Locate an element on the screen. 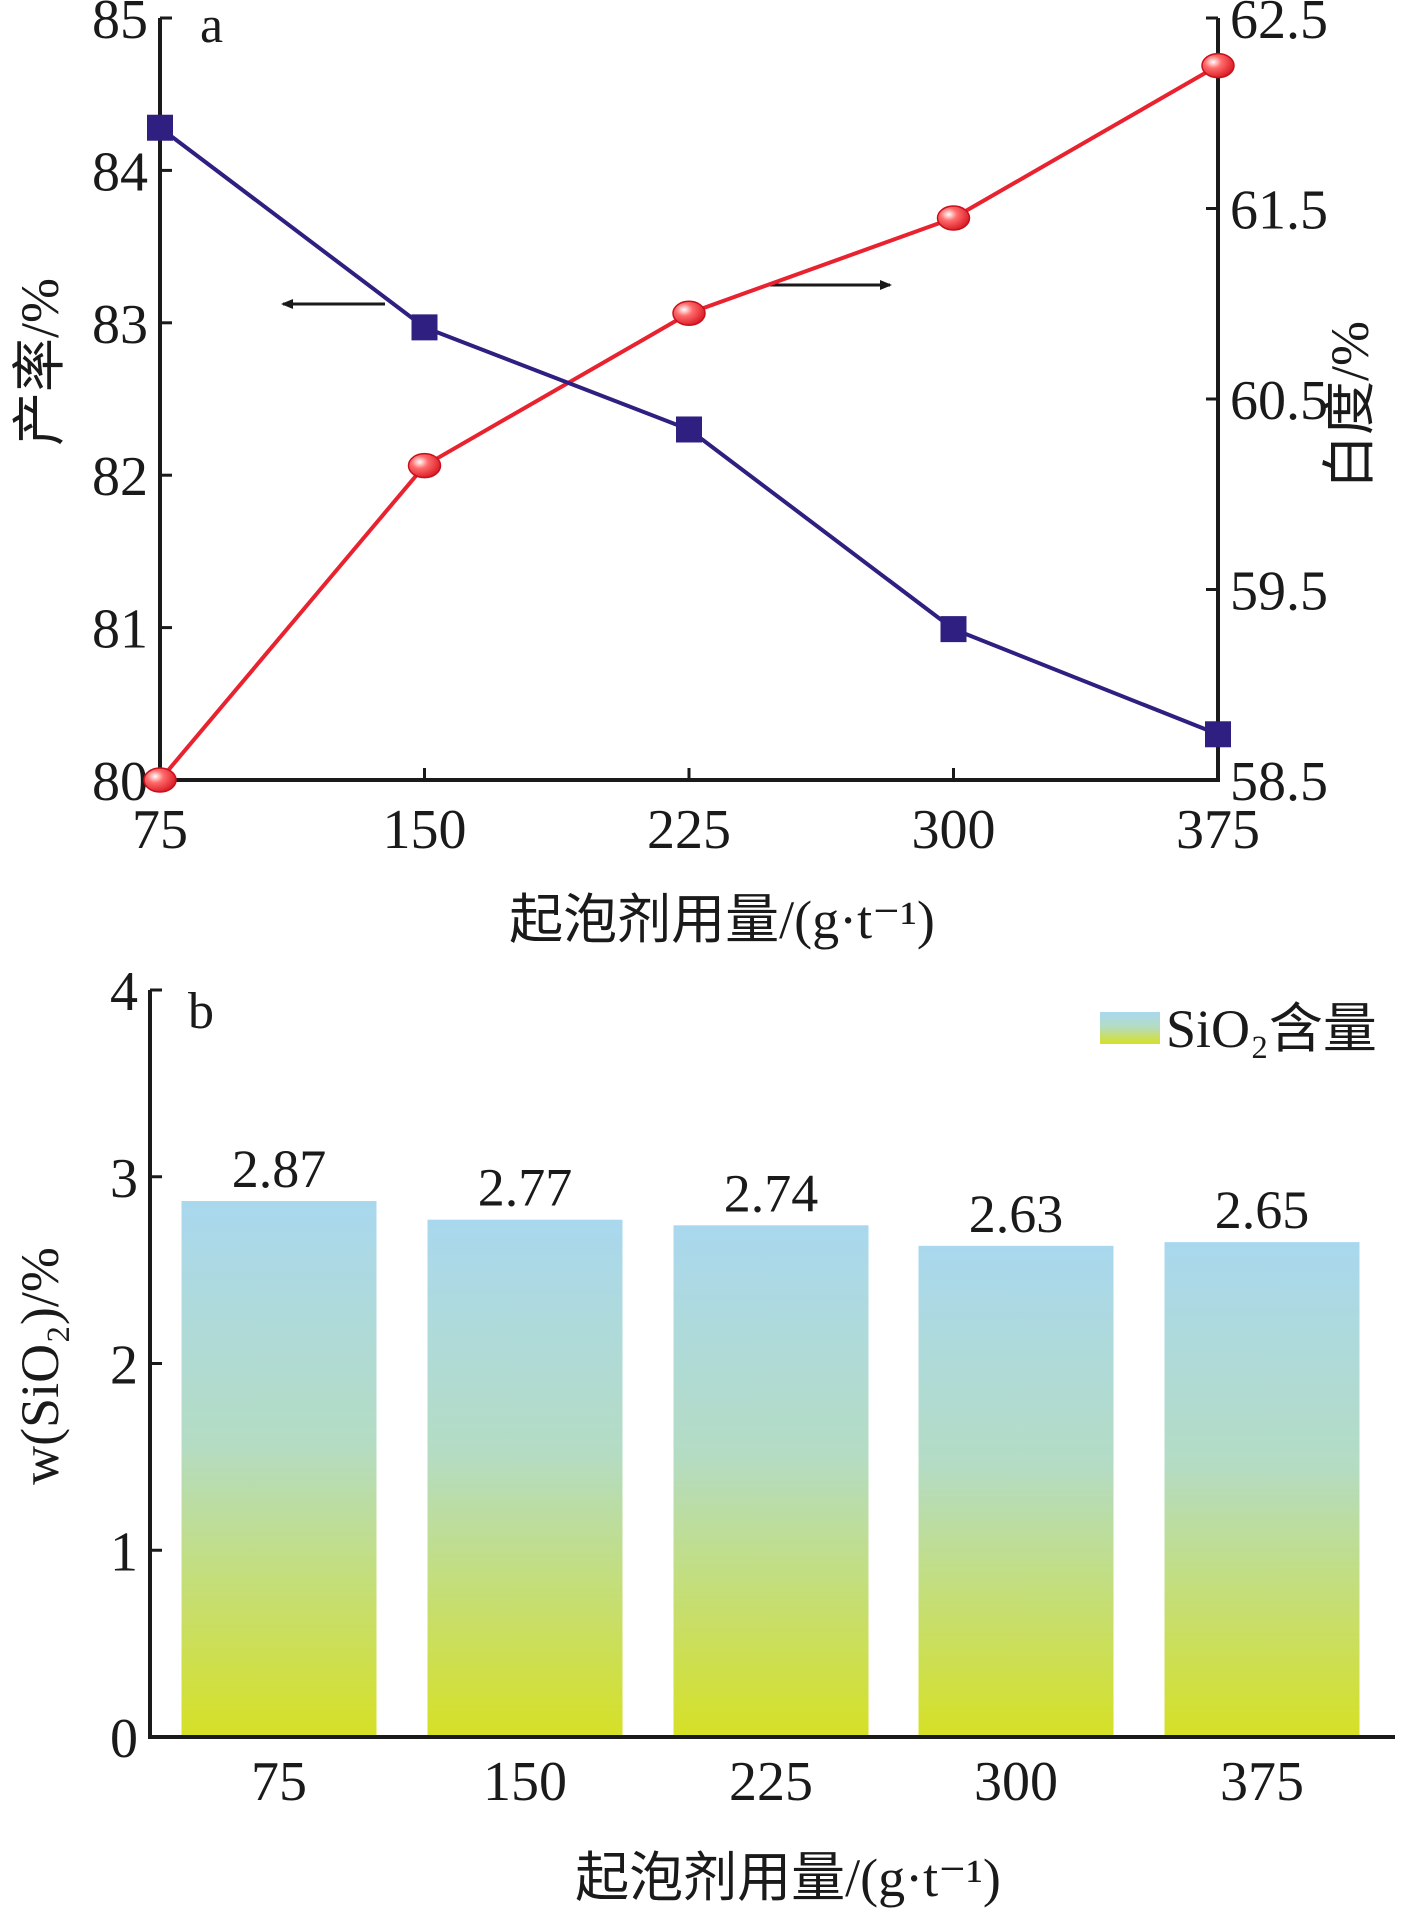 The height and width of the screenshot is (1913, 1417). chart-b-y-axis-title: w(SiO₂)/% is located at coordinates (40, 1366).